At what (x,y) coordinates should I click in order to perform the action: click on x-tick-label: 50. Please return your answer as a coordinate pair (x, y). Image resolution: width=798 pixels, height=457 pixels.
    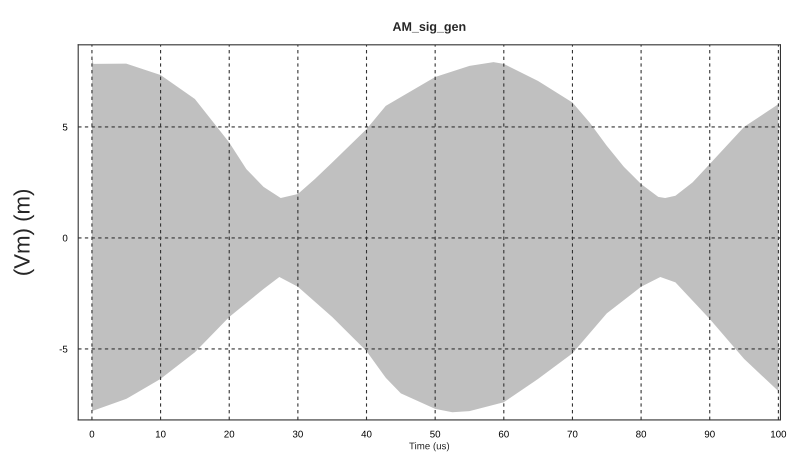
    Looking at the image, I should click on (435, 434).